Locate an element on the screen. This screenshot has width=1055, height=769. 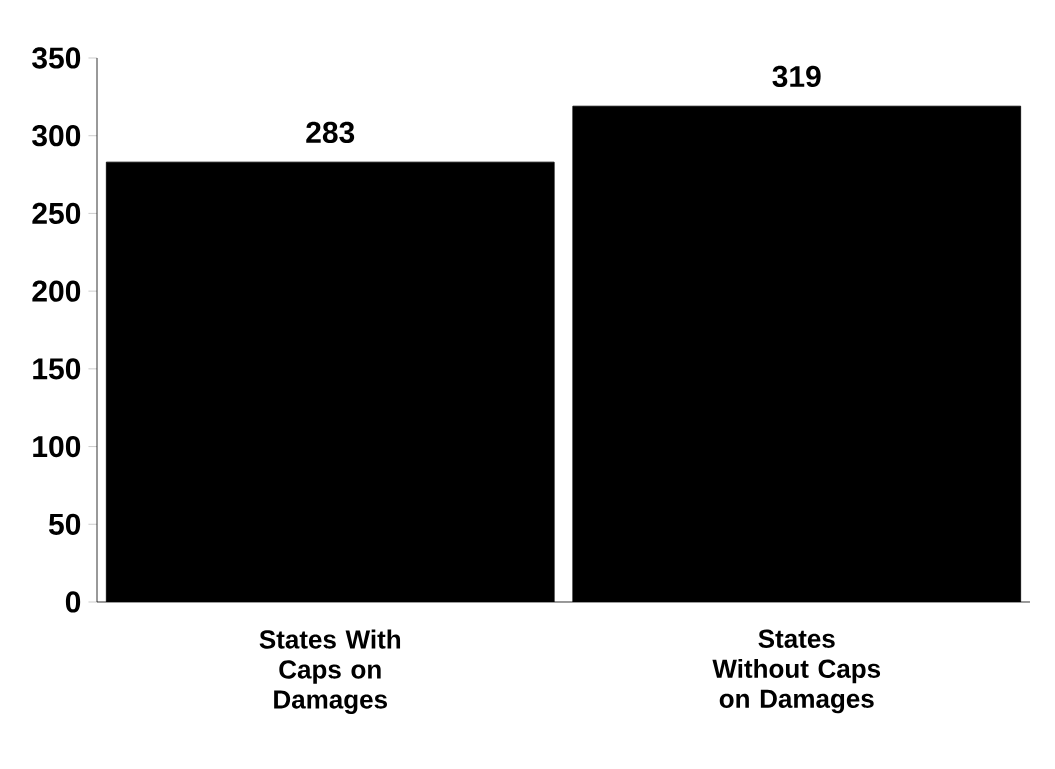
y-tick-label: 50 is located at coordinates (64, 524).